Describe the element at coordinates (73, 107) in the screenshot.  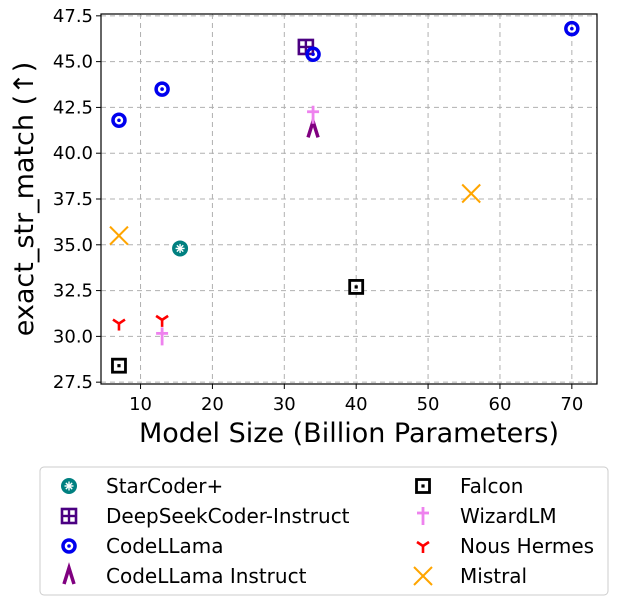
I see `y-tick-label: 42.5` at that location.